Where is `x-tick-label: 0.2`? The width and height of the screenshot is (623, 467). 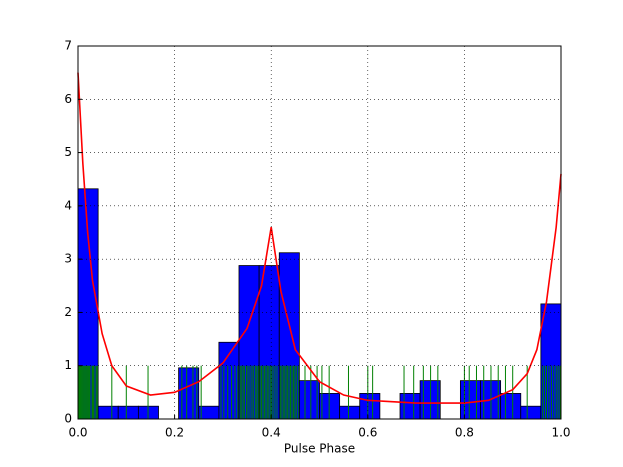
x-tick-label: 0.2 is located at coordinates (174, 433).